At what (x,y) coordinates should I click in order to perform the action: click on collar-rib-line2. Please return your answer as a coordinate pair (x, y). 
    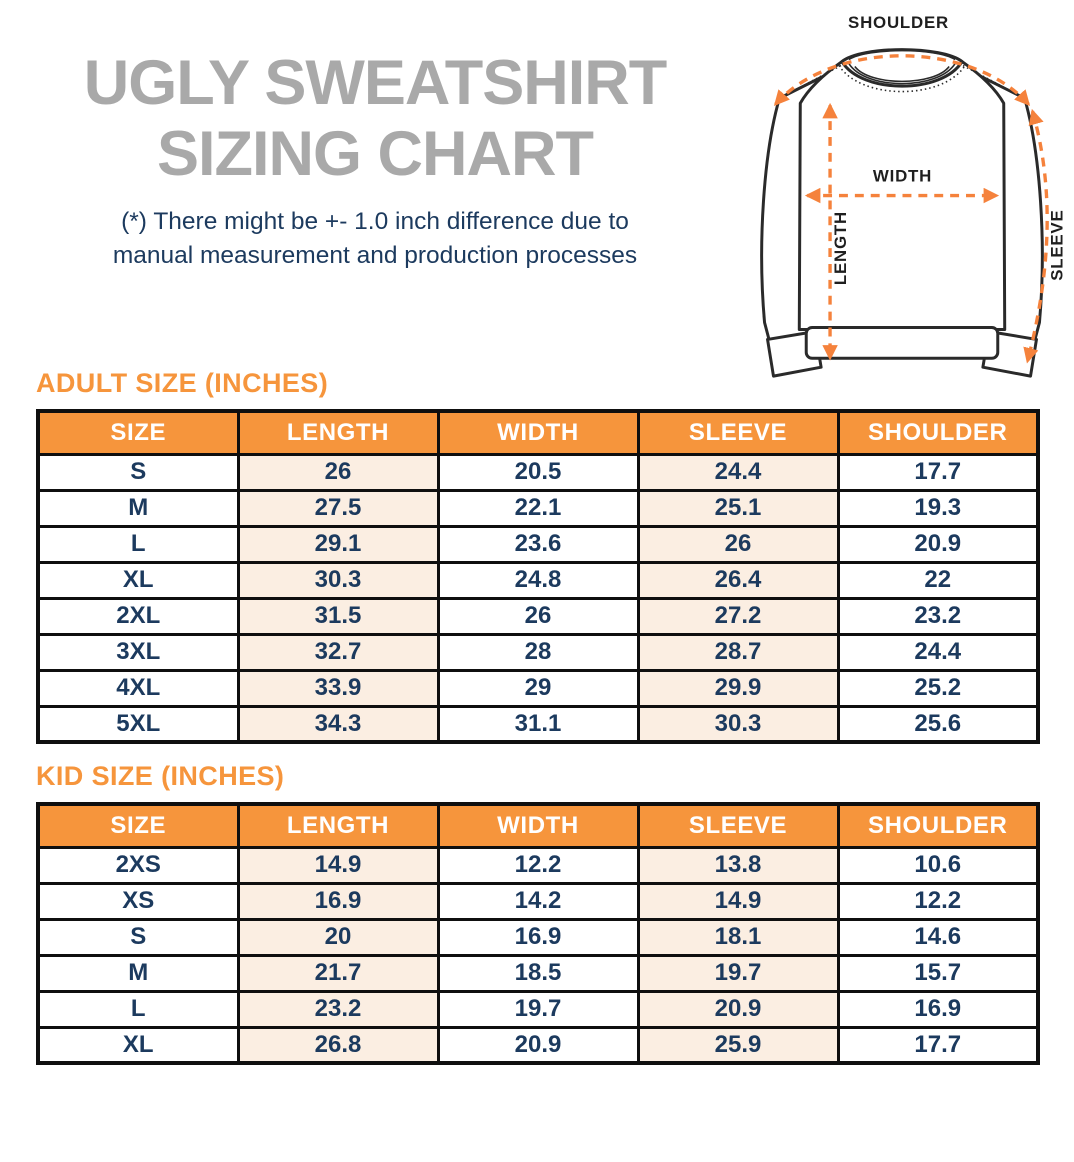
    Looking at the image, I should click on (902, 74).